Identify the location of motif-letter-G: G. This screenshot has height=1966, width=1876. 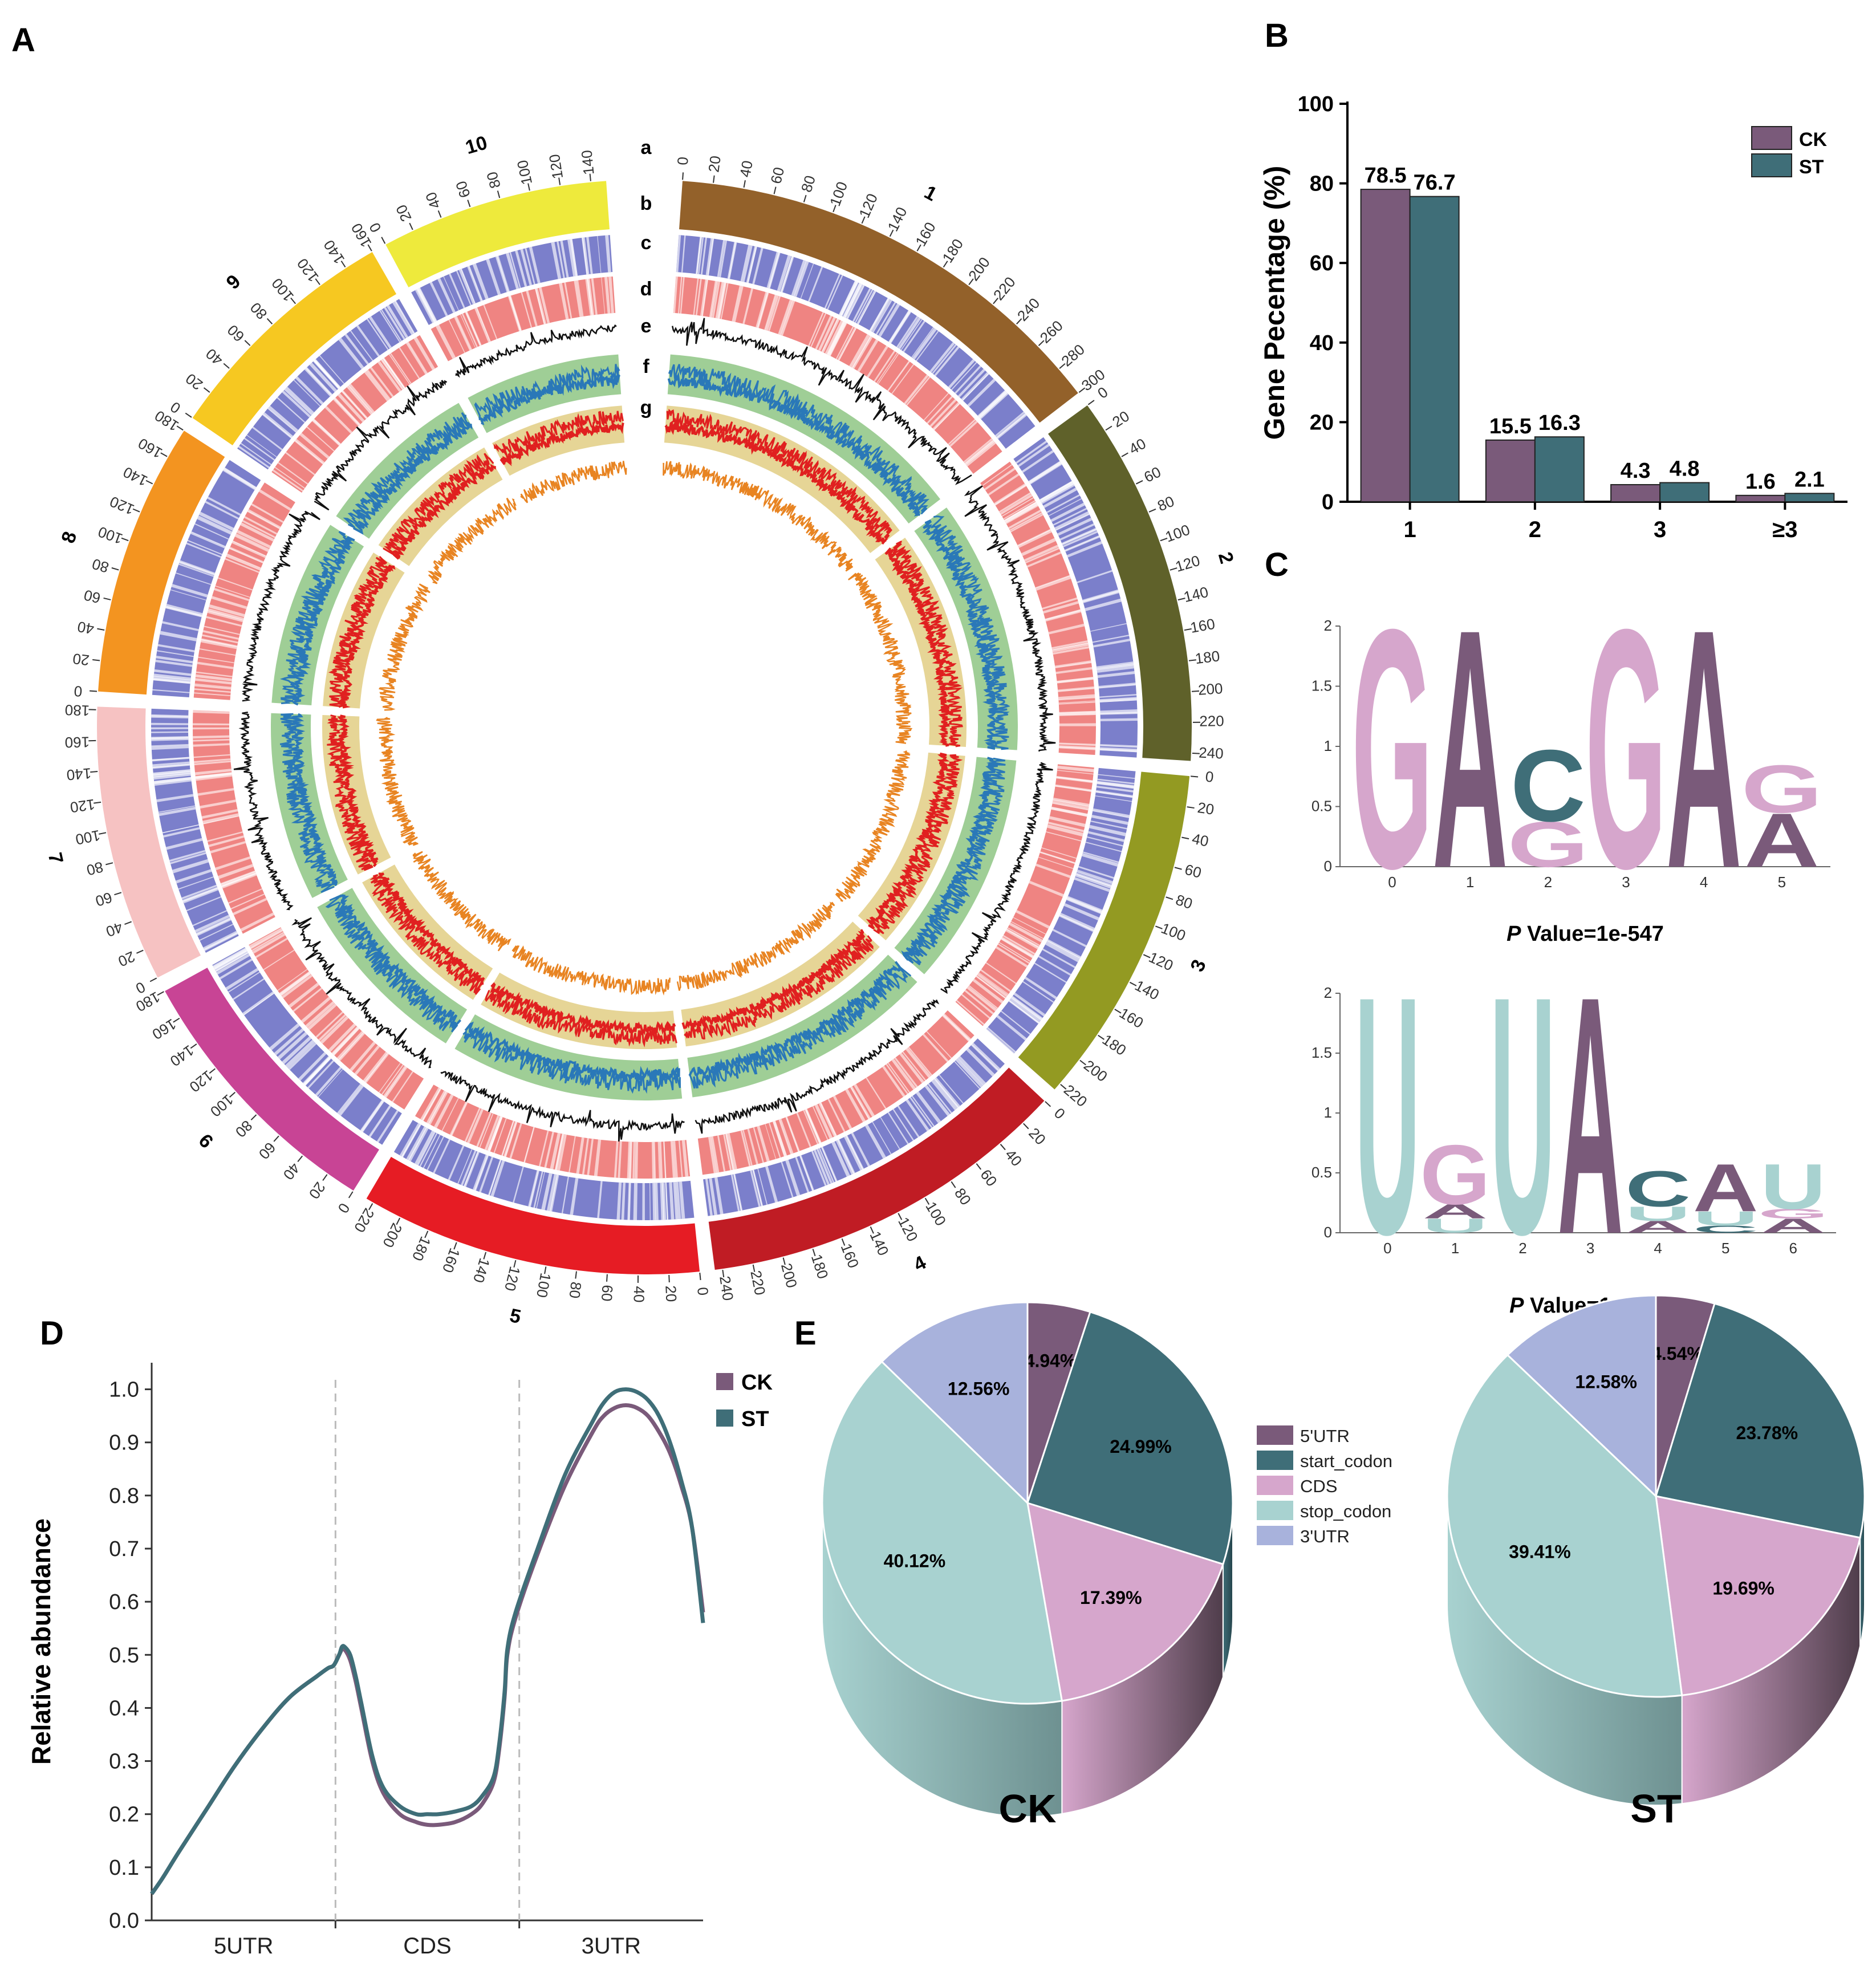
(1549, 845).